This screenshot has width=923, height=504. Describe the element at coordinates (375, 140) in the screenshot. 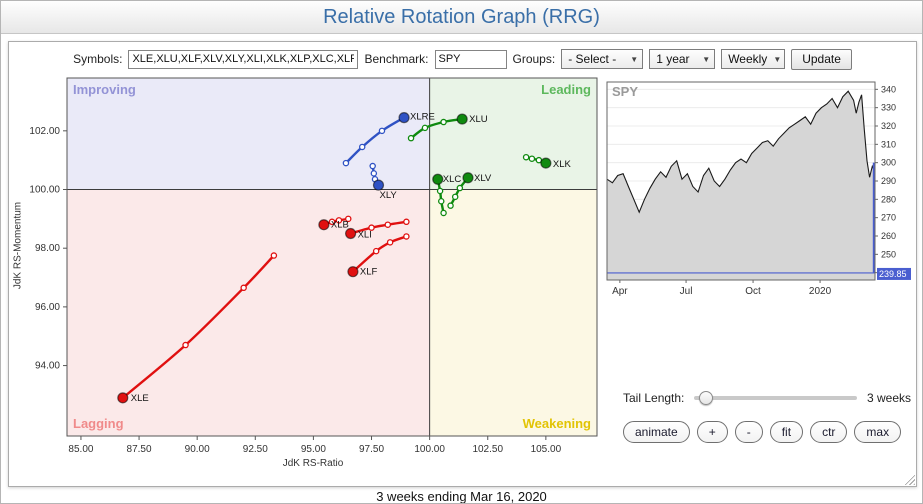

I see `series-XLRE-tail` at that location.